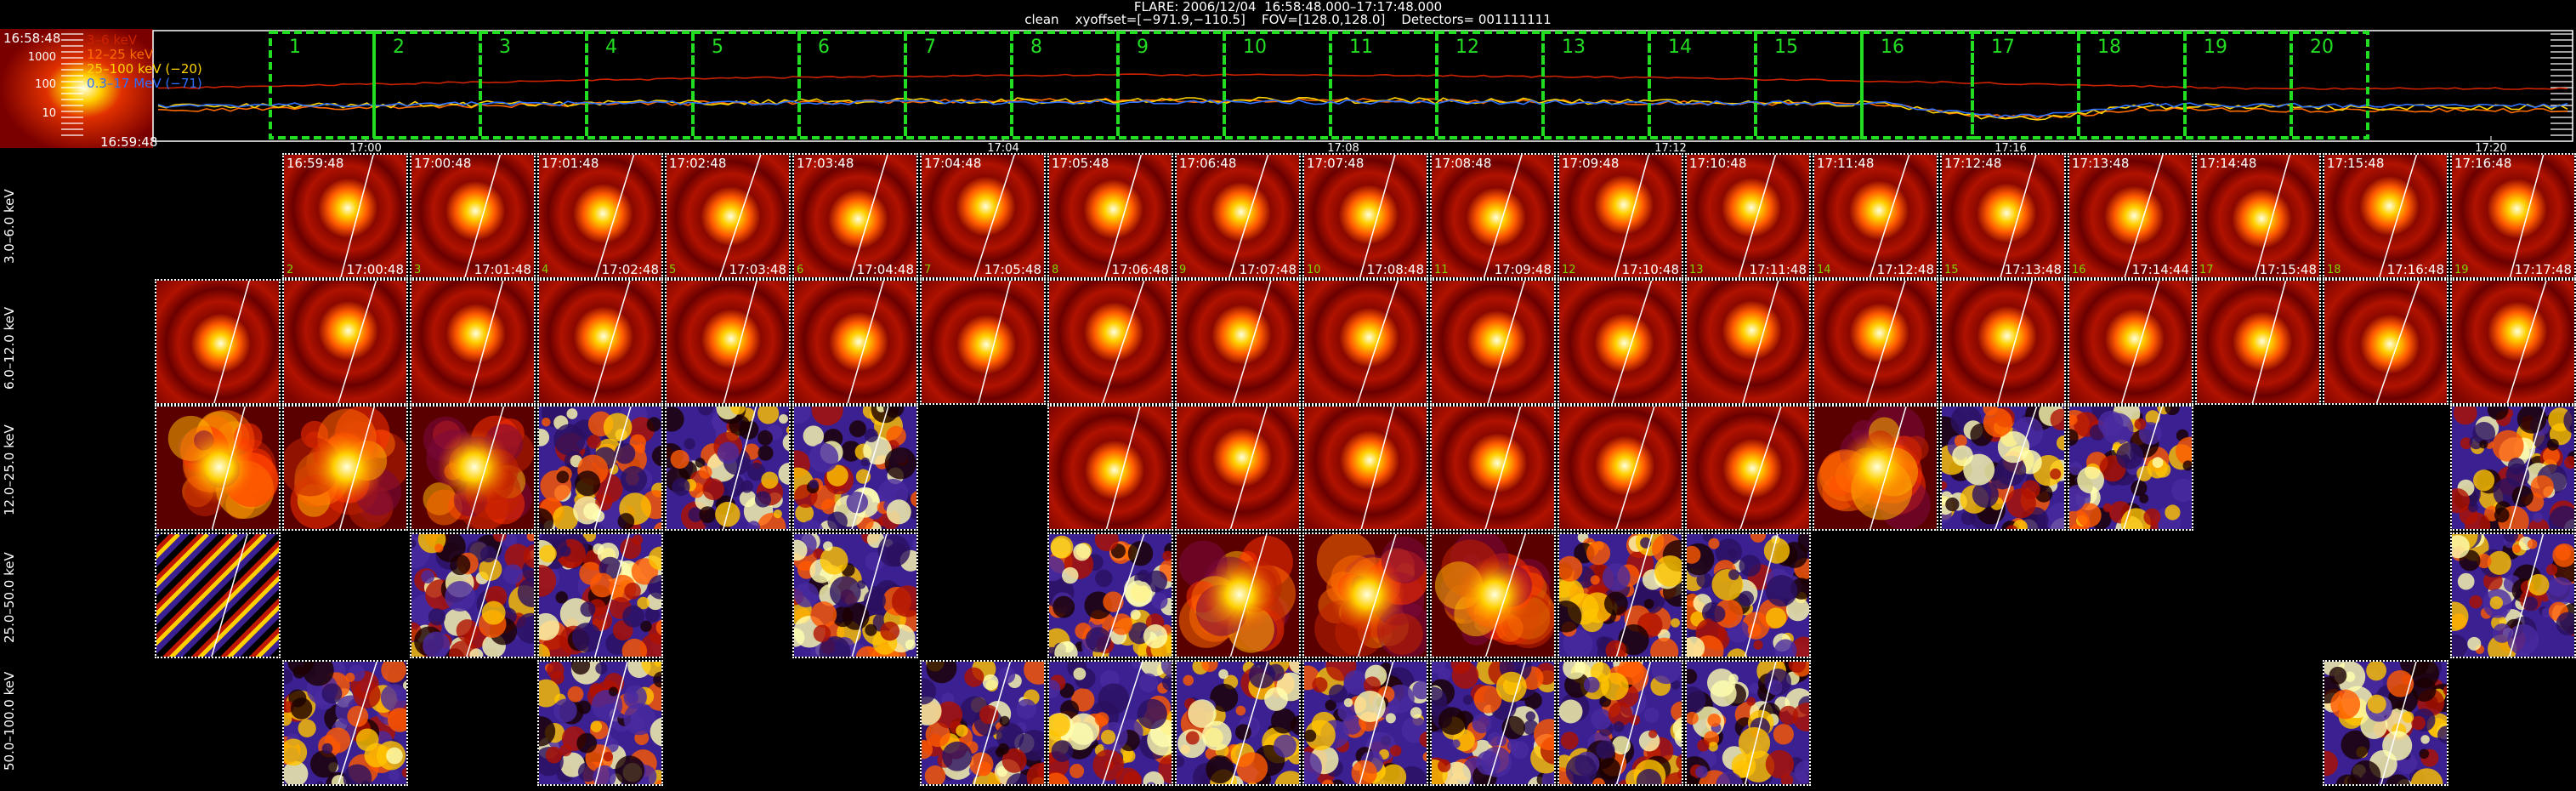 The width and height of the screenshot is (2576, 791). Describe the element at coordinates (801, 270) in the screenshot. I see `tile-interval-index: 6` at that location.